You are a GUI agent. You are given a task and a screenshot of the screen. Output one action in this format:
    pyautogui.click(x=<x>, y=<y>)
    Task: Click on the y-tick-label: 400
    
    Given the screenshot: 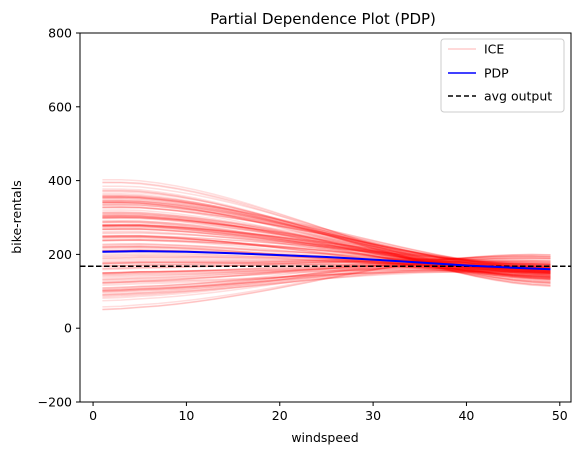 What is the action you would take?
    pyautogui.click(x=60, y=180)
    